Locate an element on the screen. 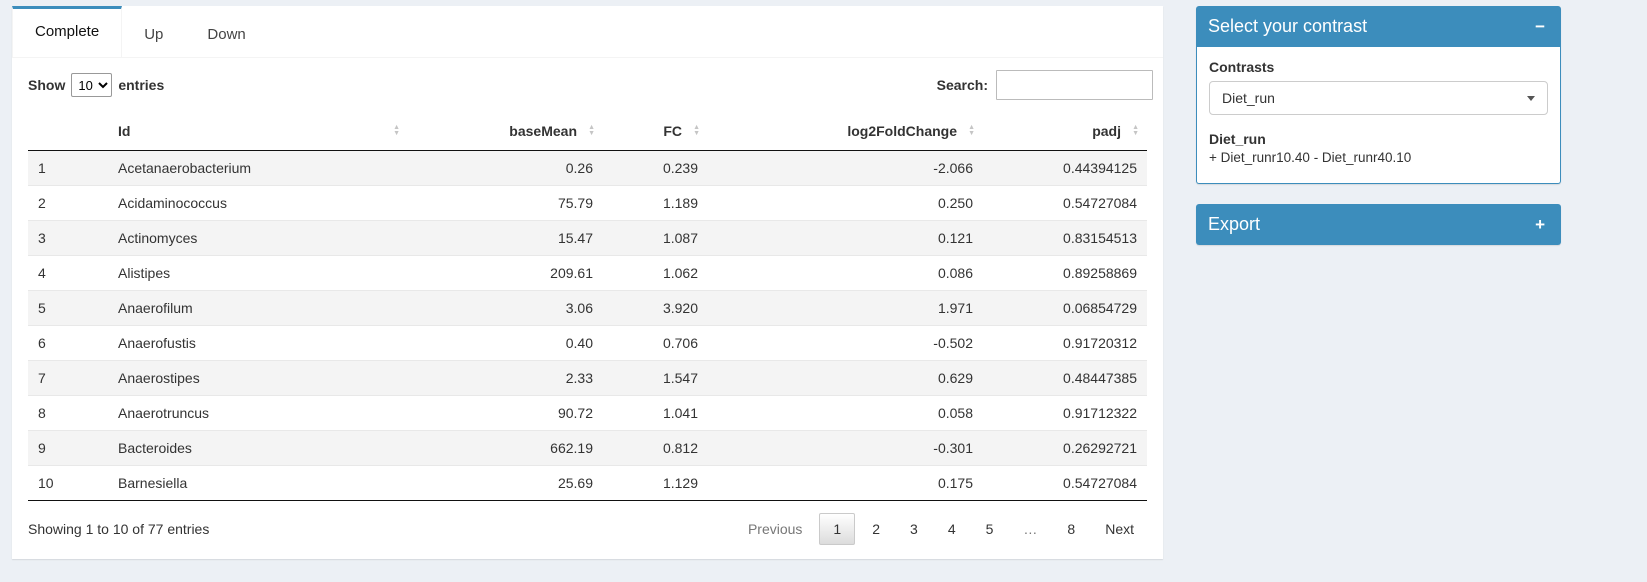 The image size is (1647, 582). table-info: Showing 1 to 10 of 77 entries is located at coordinates (119, 529).